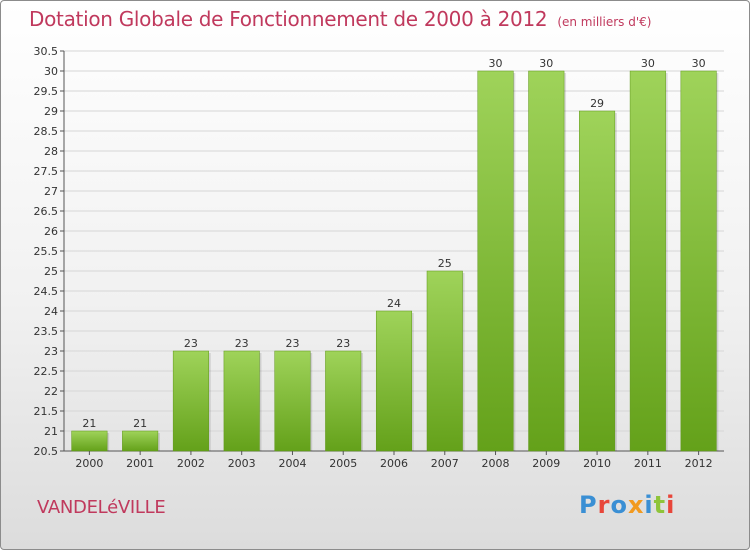 Image resolution: width=750 pixels, height=550 pixels. What do you see at coordinates (242, 463) in the screenshot?
I see `x-tick-label: 2003` at bounding box center [242, 463].